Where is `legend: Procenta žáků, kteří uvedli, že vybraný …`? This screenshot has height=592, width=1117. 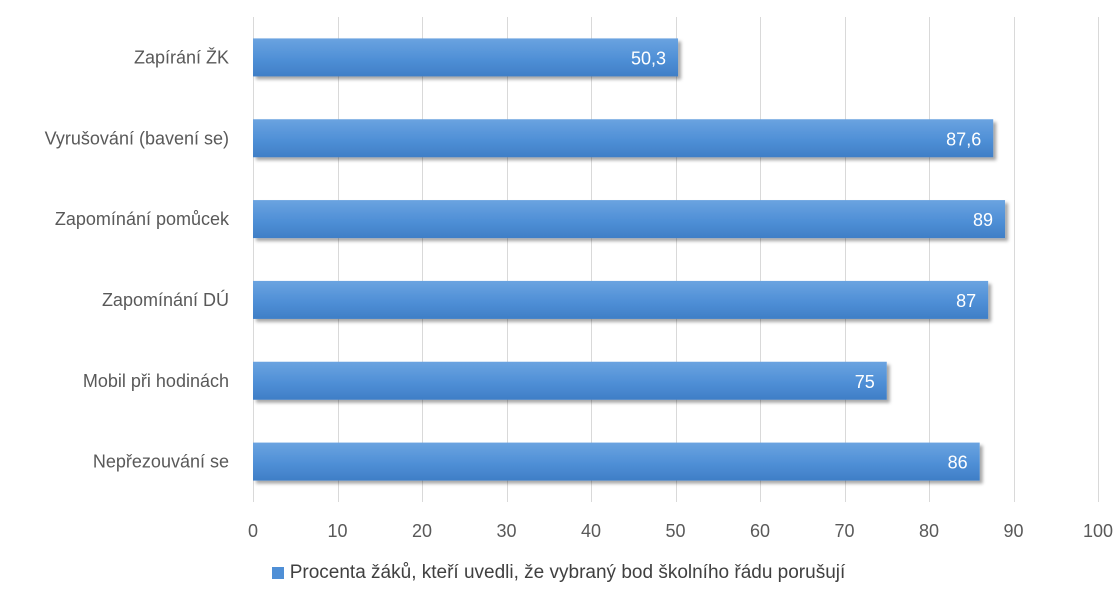 legend: Procenta žáků, kteří uvedli, že vybraný … is located at coordinates (558, 573).